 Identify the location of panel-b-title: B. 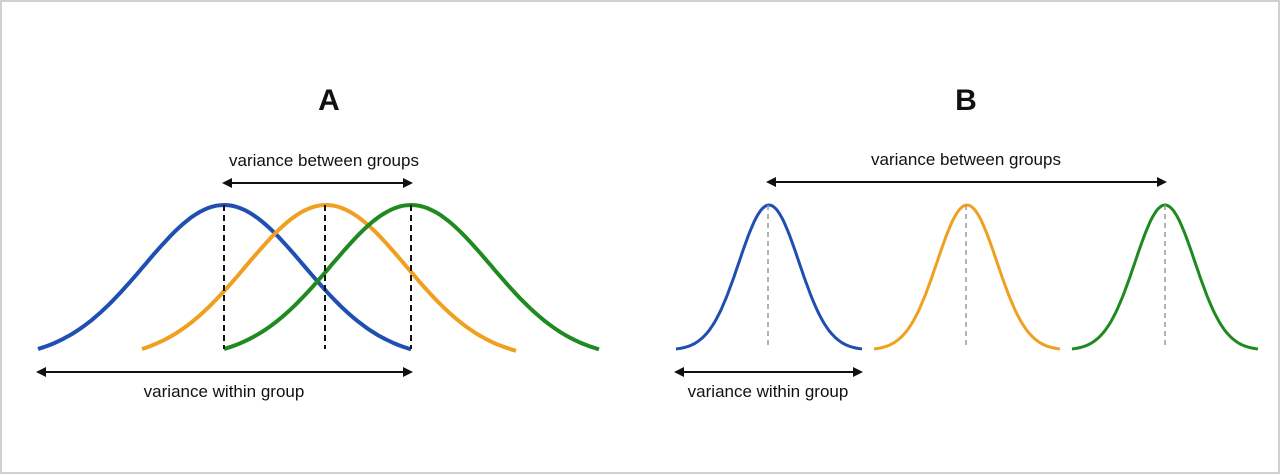
(966, 100).